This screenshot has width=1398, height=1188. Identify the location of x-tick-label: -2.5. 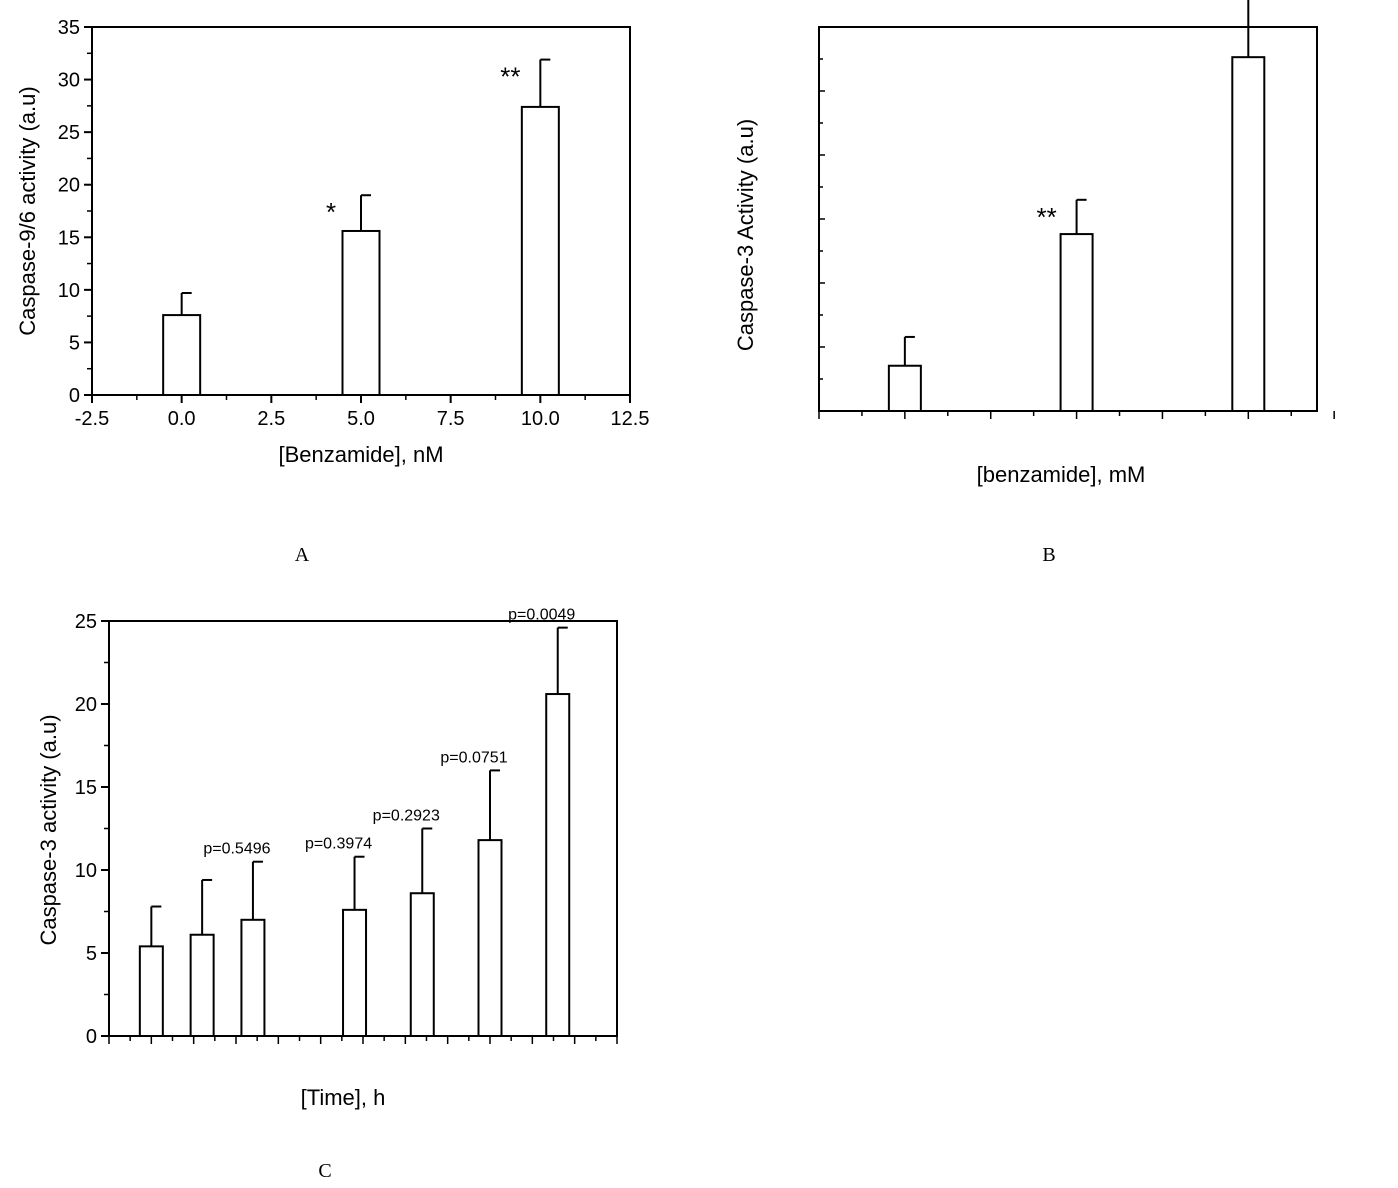
(92, 419).